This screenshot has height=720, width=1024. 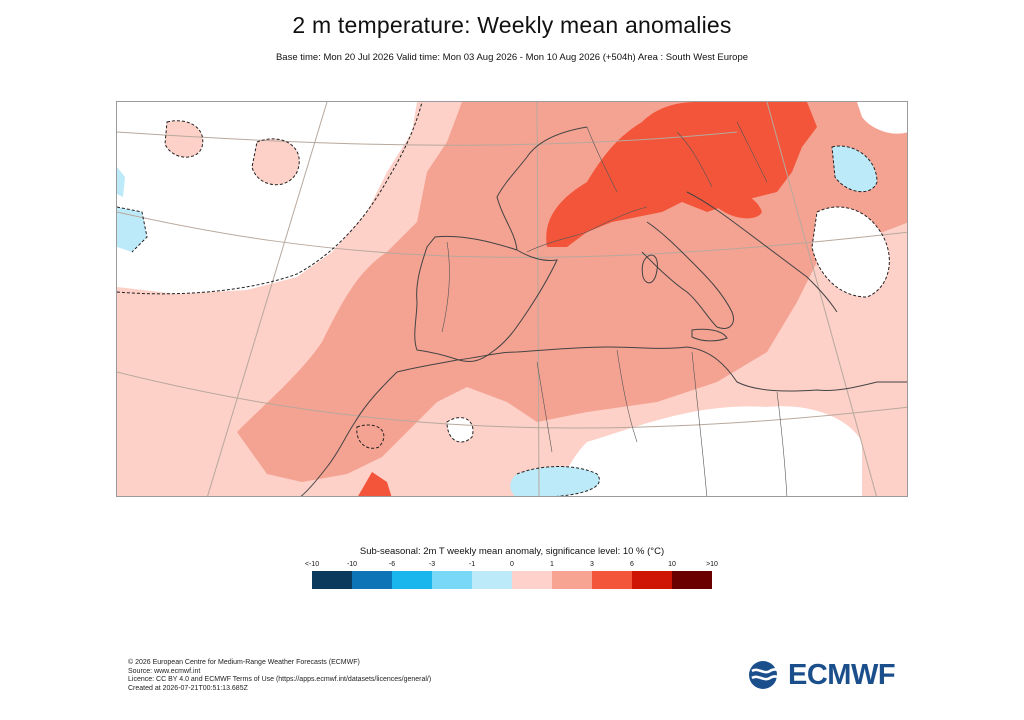 I want to click on legend-tick: 3, so click(x=592, y=564).